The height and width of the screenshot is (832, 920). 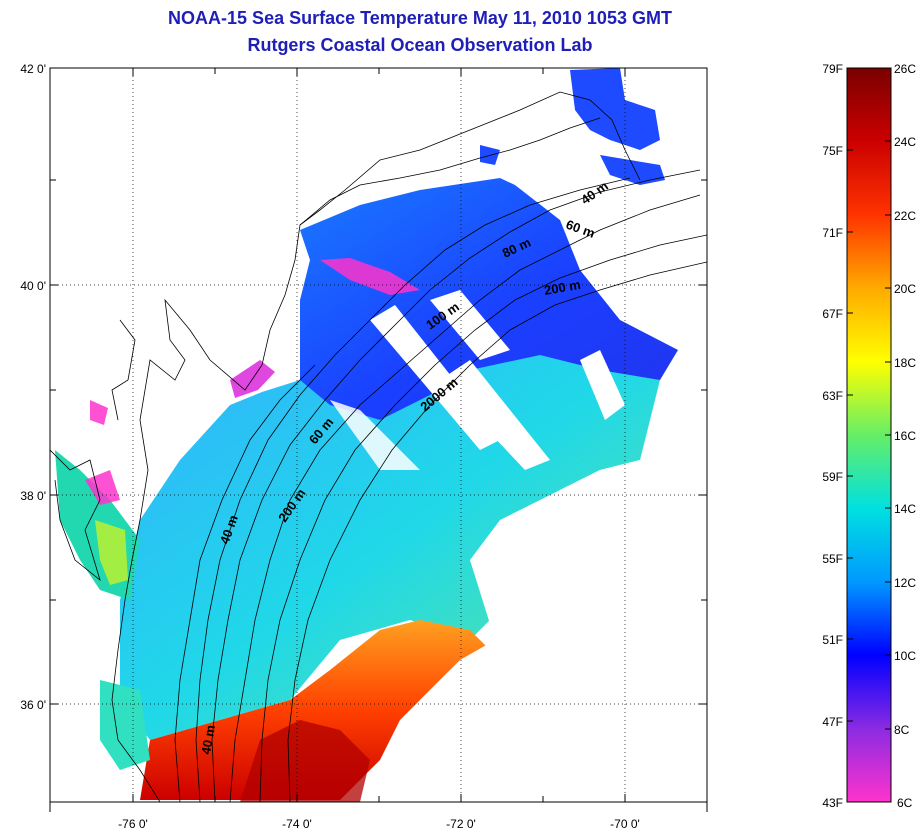 What do you see at coordinates (905, 142) in the screenshot?
I see `cb-c-label: 24C` at bounding box center [905, 142].